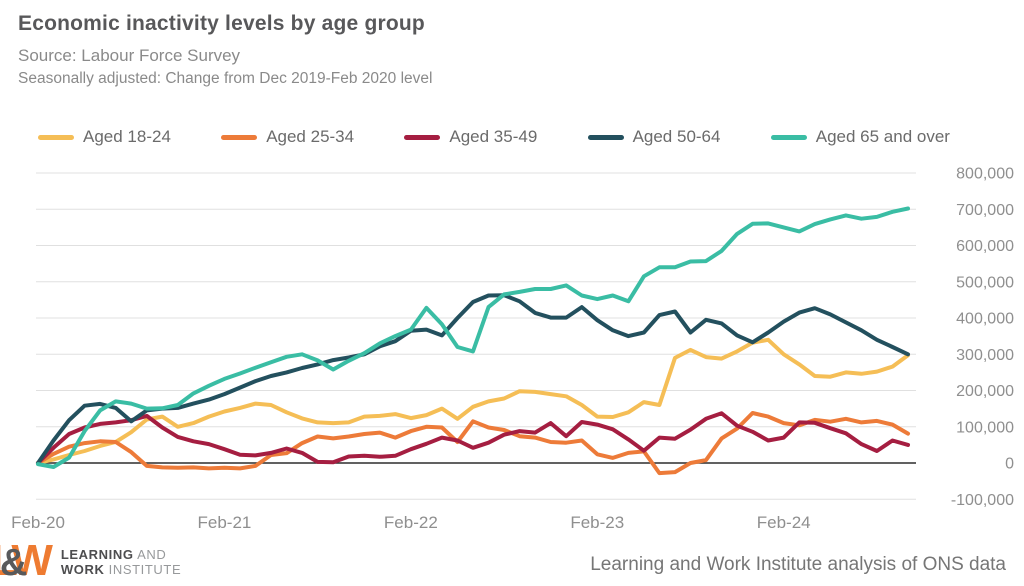  What do you see at coordinates (1009, 464) in the screenshot?
I see `y-axis-label: 0` at bounding box center [1009, 464].